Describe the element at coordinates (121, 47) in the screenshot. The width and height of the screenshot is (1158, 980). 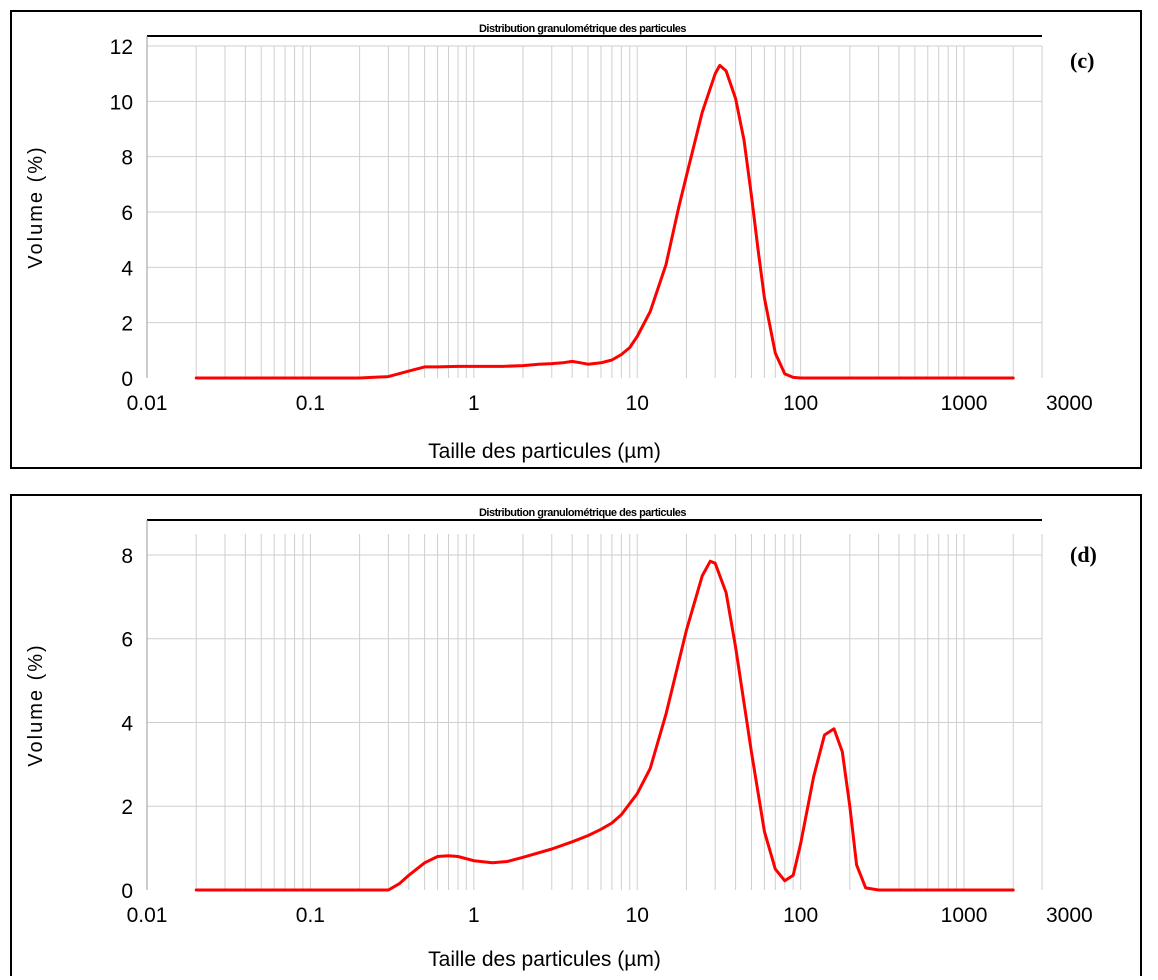
I see `y-tick-label: 12` at that location.